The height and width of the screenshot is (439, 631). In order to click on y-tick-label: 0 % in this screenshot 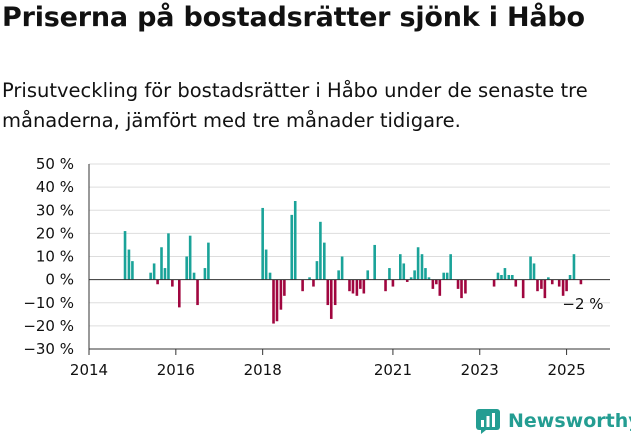, I will do `click(59, 280)`.